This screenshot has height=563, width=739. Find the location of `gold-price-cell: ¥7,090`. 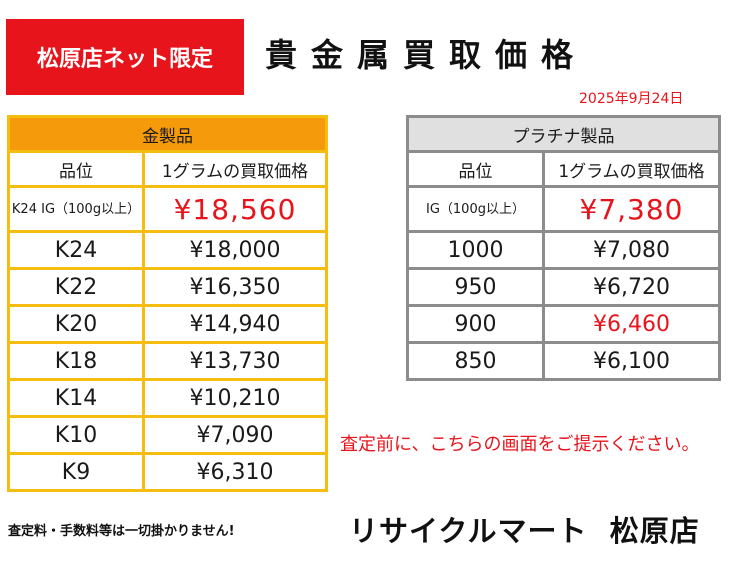

gold-price-cell: ¥7,090 is located at coordinates (235, 435).